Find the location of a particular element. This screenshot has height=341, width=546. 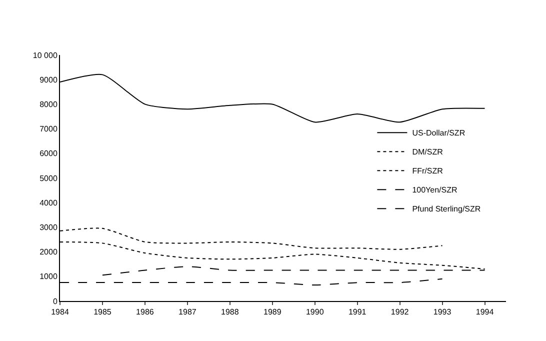

y-tick-label: 8000 is located at coordinates (49, 104).